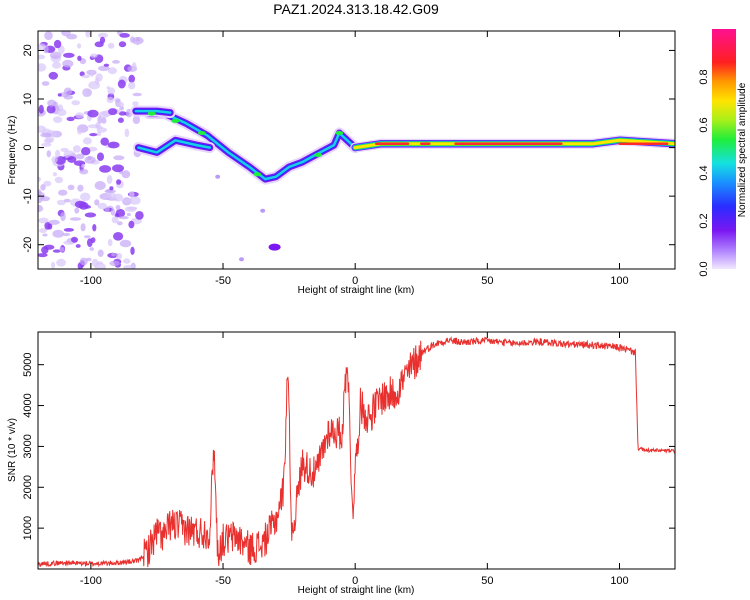 The width and height of the screenshot is (750, 600). What do you see at coordinates (28, 446) in the screenshot?
I see `y-tick-label: 3000` at bounding box center [28, 446].